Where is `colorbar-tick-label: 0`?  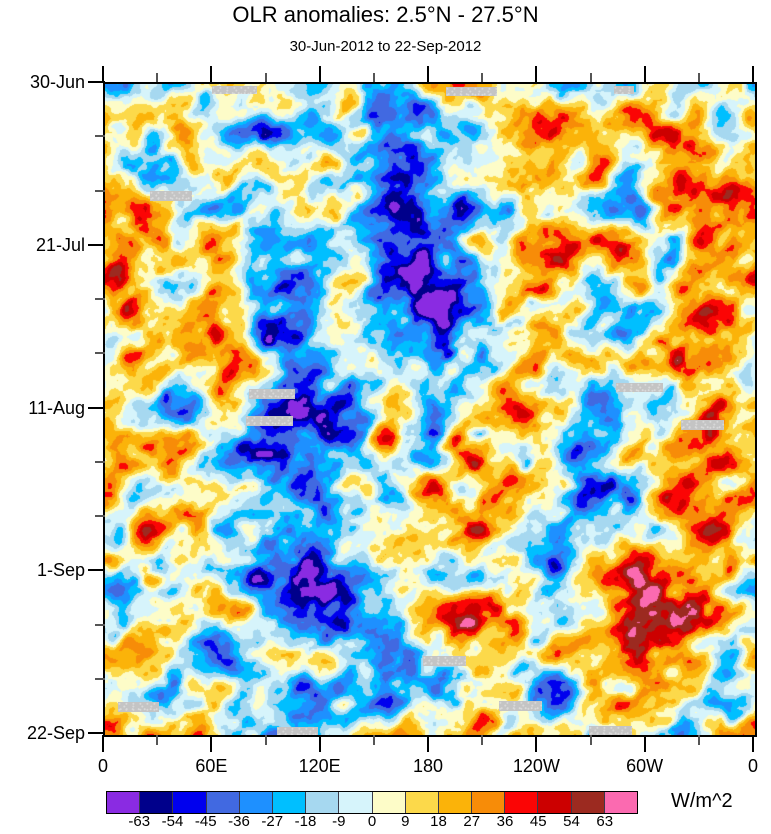 colorbar-tick-label: 0 is located at coordinates (372, 821).